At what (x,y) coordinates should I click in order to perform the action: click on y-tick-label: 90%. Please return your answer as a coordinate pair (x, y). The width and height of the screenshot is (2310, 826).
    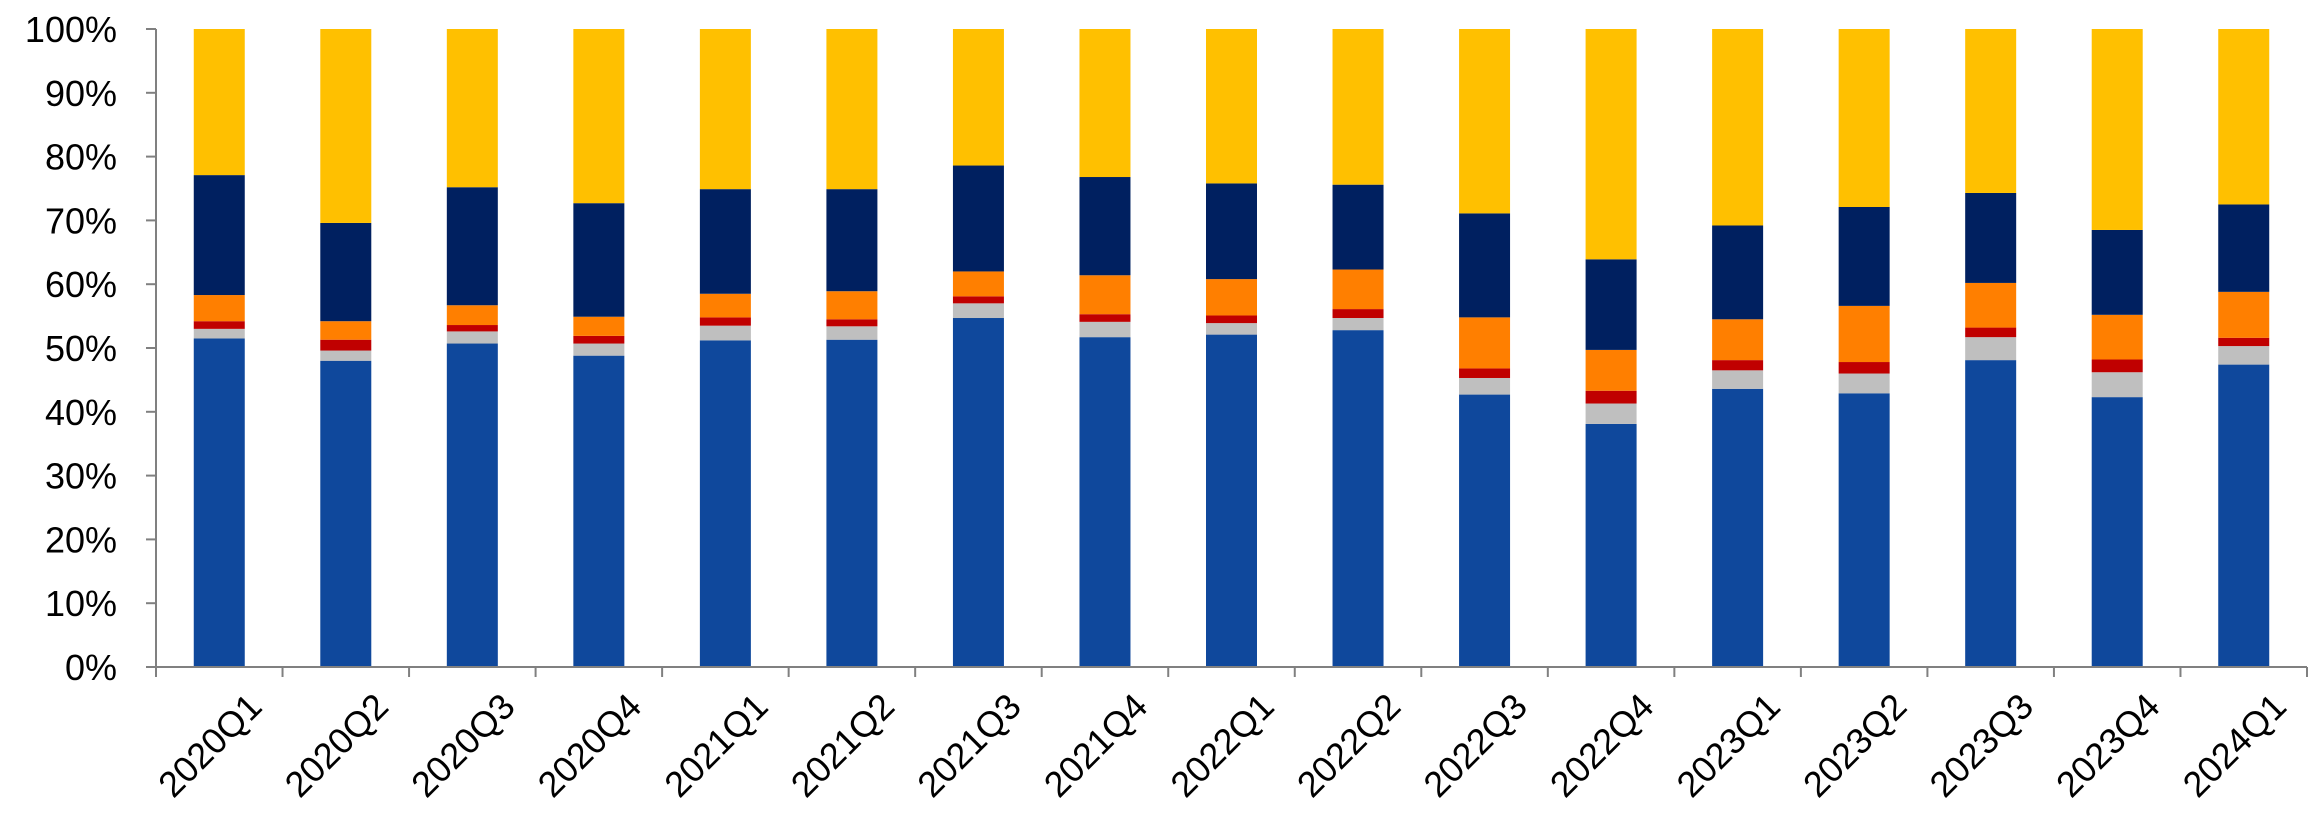
    Looking at the image, I should click on (81, 93).